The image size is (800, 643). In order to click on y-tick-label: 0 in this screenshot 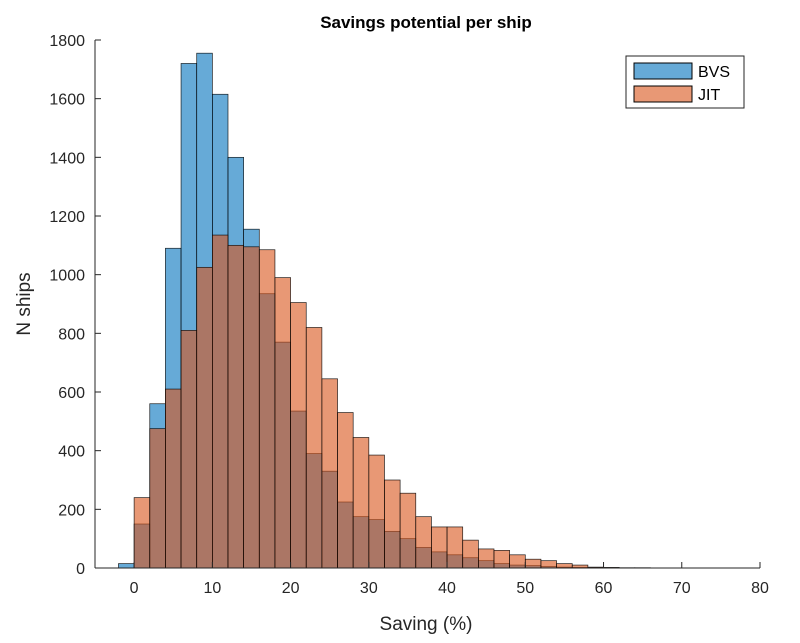, I will do `click(80, 569)`.